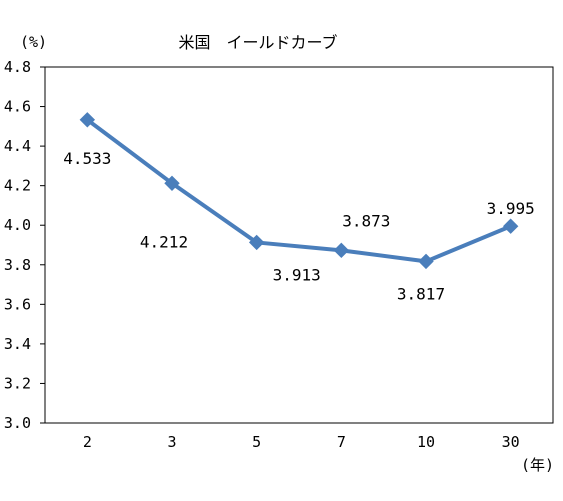  Describe the element at coordinates (17, 304) in the screenshot. I see `y-tick-label: 3.6` at that location.